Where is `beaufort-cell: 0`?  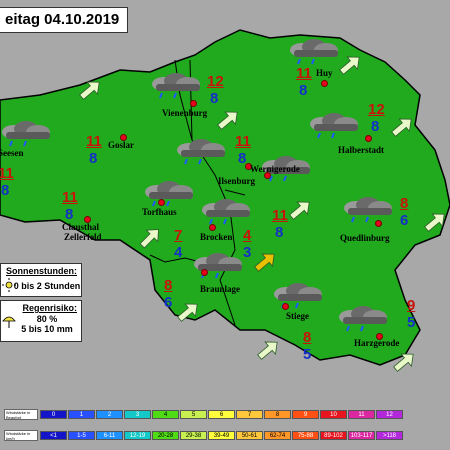
beaufort-cell: 0 is located at coordinates (53, 414).